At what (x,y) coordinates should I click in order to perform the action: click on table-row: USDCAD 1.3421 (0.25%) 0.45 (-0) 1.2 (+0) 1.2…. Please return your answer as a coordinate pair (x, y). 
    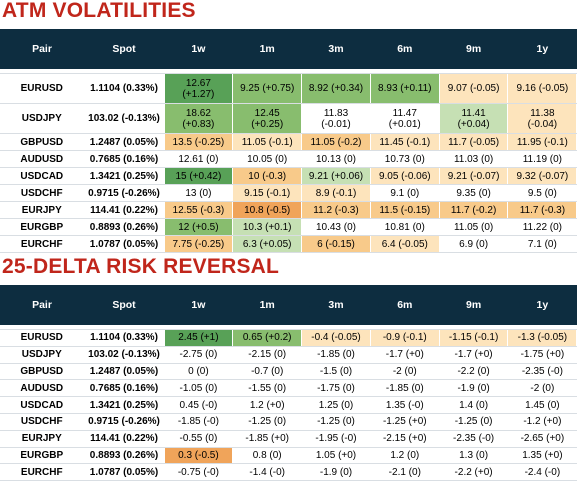
    Looking at the image, I should click on (288, 405).